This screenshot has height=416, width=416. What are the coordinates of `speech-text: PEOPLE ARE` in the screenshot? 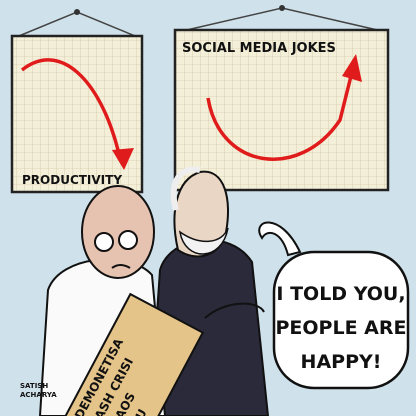 It's located at (341, 328).